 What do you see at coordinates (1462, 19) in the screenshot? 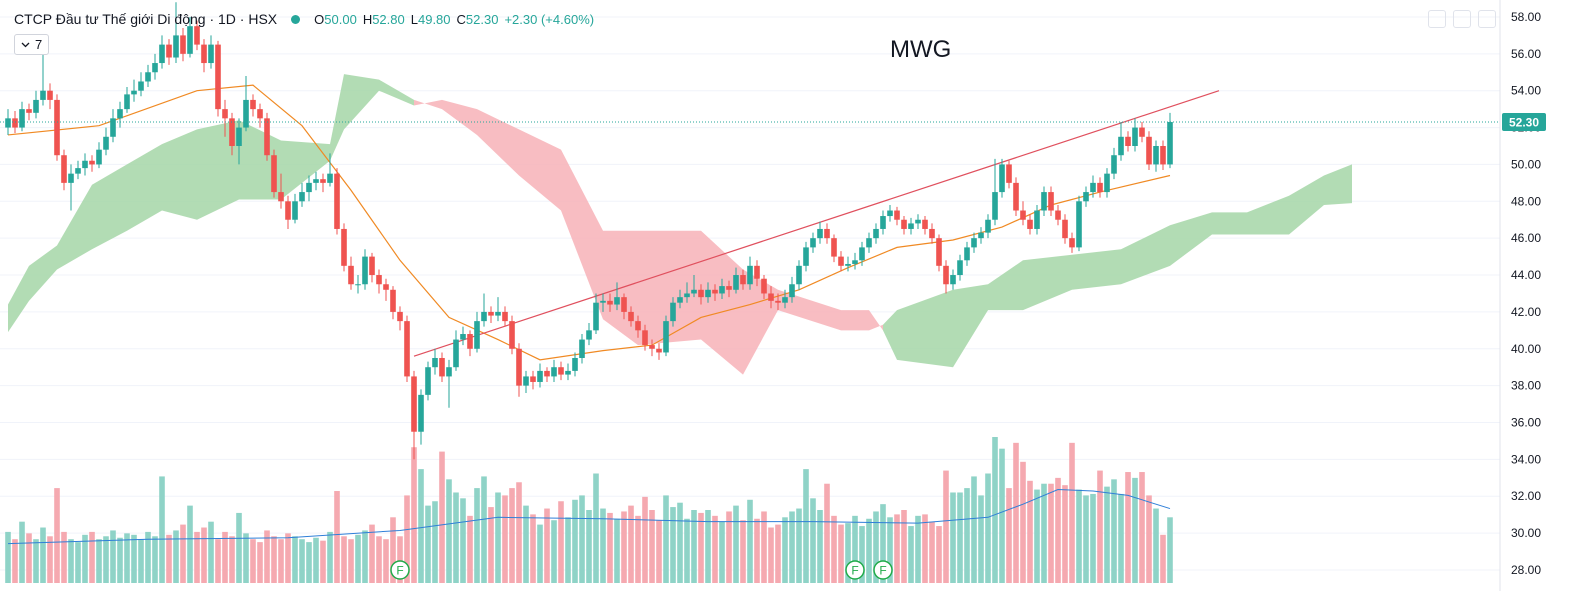
I see `collapse-button` at bounding box center [1462, 19].